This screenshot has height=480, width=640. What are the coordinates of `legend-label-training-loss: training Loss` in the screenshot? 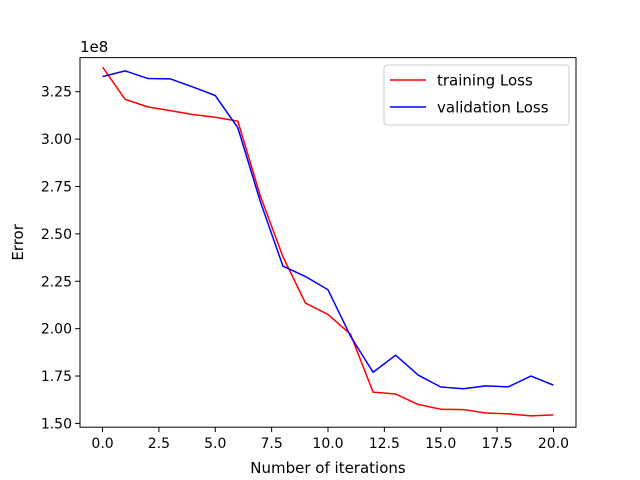 It's located at (485, 81).